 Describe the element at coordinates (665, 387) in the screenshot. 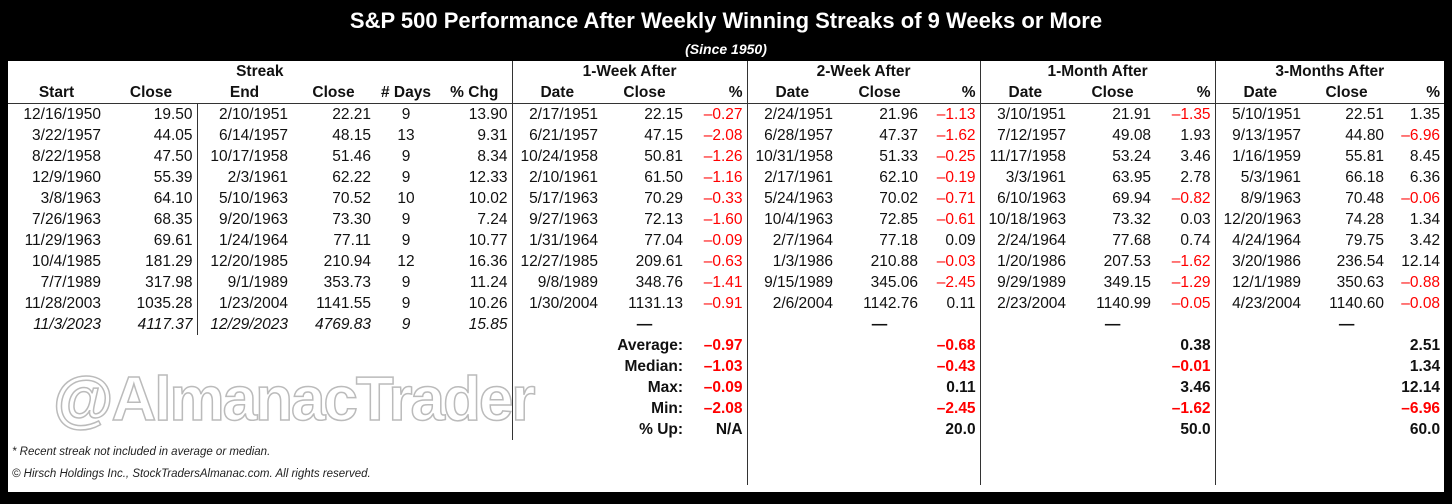

I see `stat-label: Max:` at that location.